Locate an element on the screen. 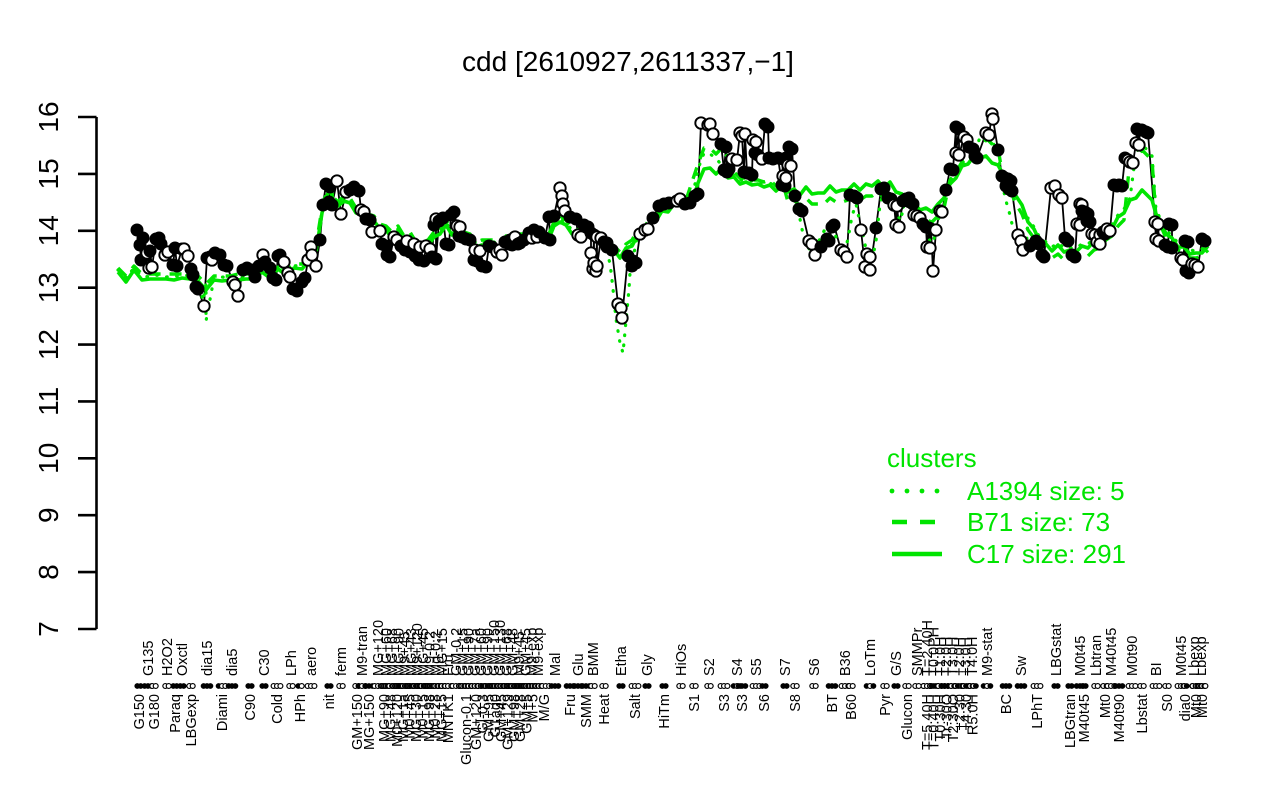  svg-text: R5.0H is located at coordinates (974, 714).